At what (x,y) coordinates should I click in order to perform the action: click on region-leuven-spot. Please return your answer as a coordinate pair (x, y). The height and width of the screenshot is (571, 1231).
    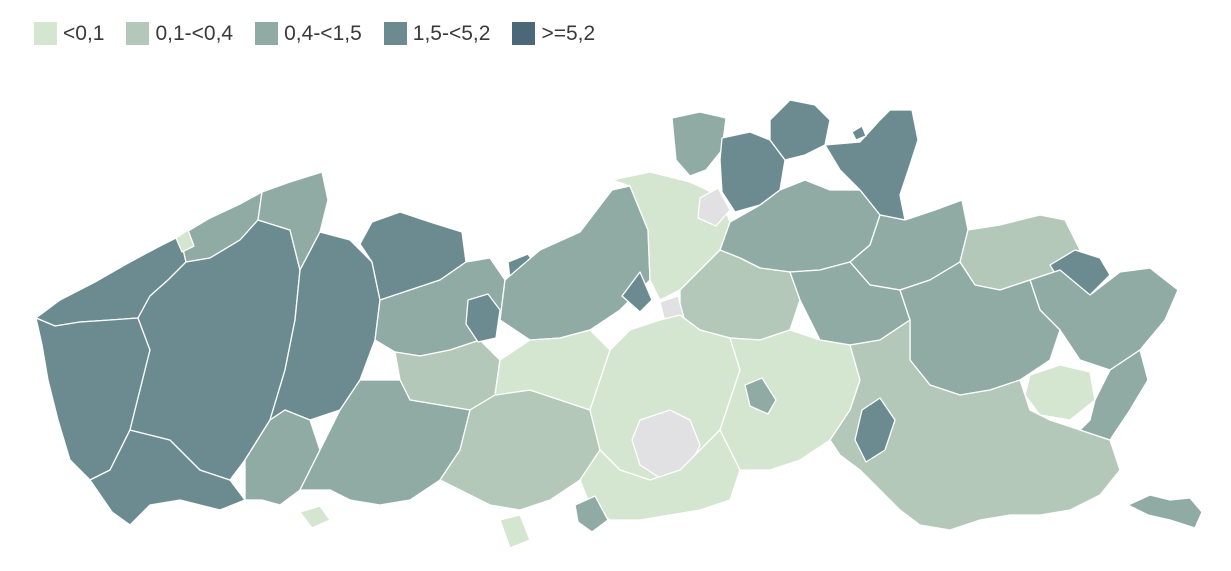
    Looking at the image, I should click on (760, 396).